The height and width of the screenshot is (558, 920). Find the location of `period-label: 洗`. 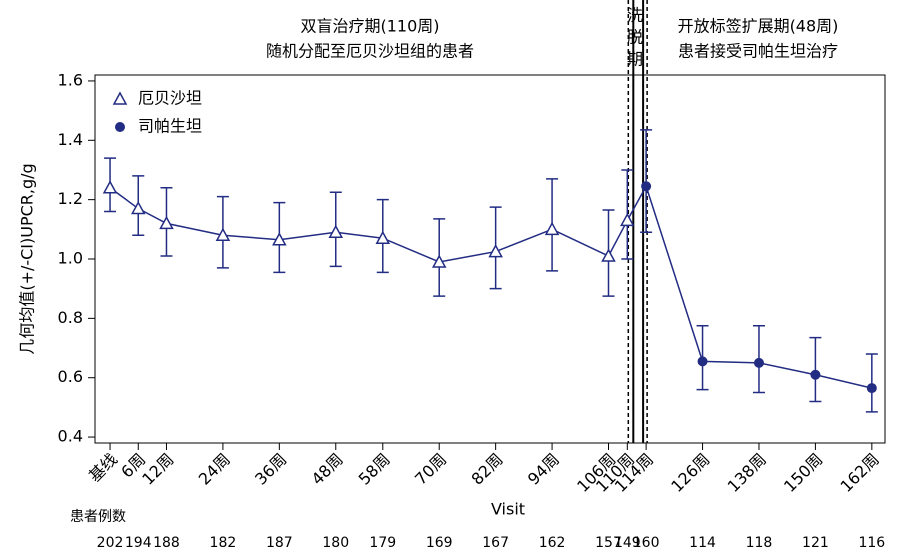

period-label: 洗 is located at coordinates (635, 15).